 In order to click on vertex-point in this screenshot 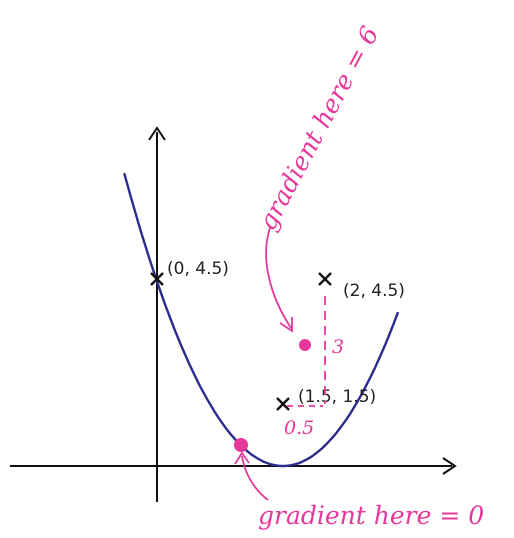, I will do `click(241, 445)`.